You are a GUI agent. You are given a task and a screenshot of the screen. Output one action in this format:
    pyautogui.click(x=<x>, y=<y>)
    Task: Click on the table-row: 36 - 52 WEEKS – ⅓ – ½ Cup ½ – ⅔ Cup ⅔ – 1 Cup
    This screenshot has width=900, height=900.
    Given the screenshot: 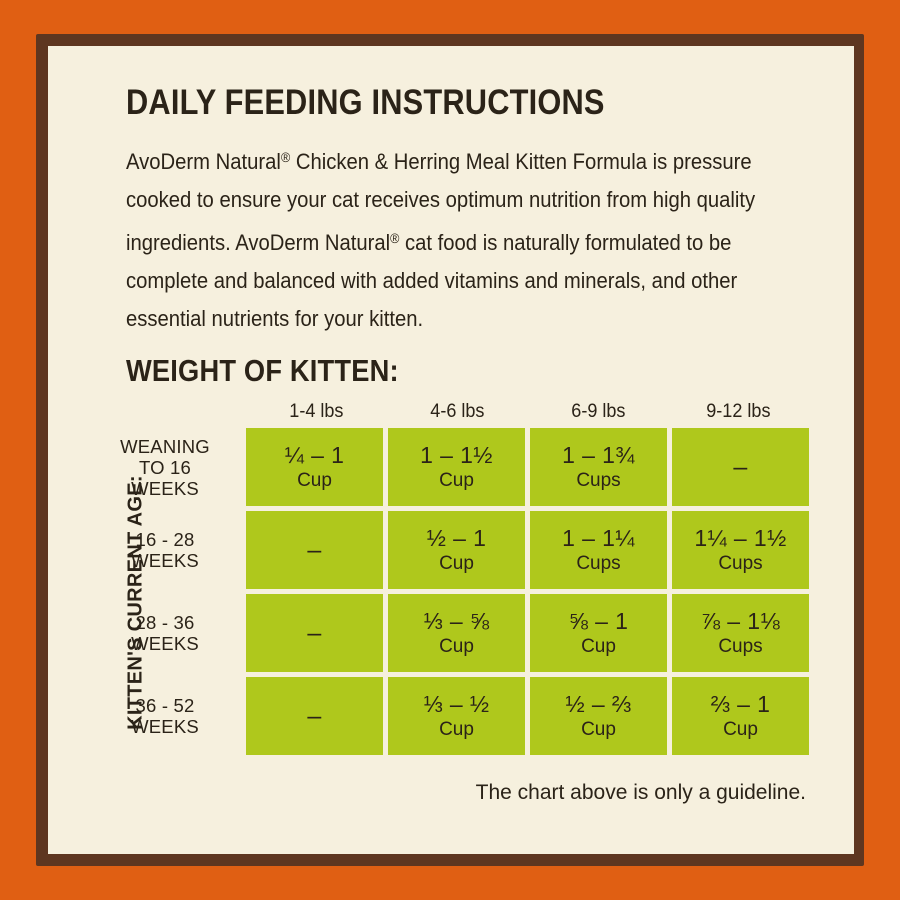 What is the action you would take?
    pyautogui.click(x=451, y=716)
    